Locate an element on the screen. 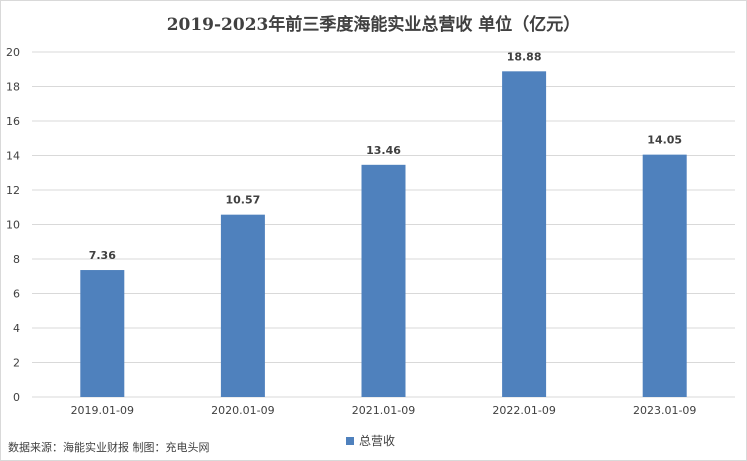  data-label: 14.05 is located at coordinates (664, 140).